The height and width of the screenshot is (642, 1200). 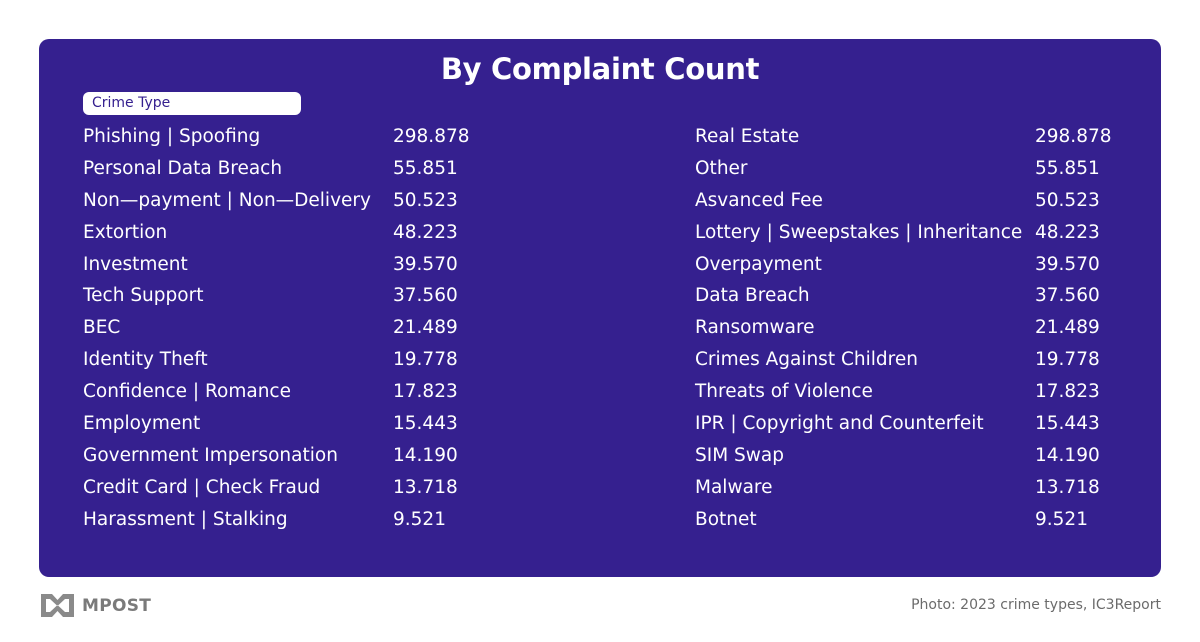 What do you see at coordinates (187, 392) in the screenshot?
I see `crime-type-name: Confidence | Romance` at bounding box center [187, 392].